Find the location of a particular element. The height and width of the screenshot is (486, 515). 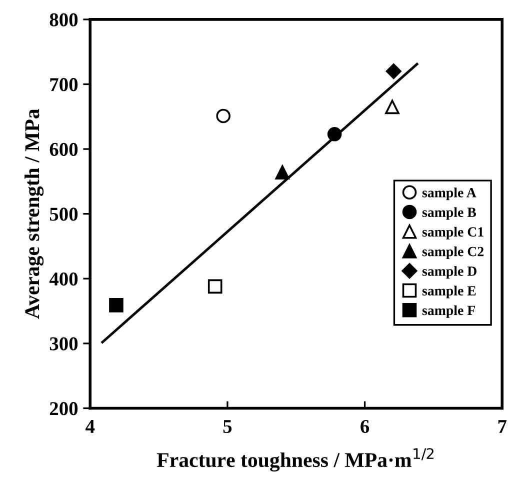

y-tick-label: 200 is located at coordinates (64, 409).